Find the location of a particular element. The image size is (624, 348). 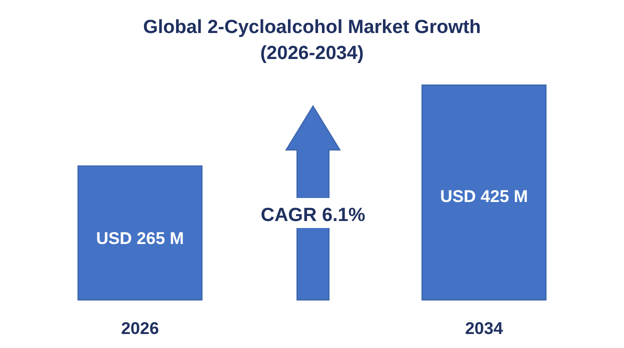

data-label: USD 265 M is located at coordinates (140, 238).